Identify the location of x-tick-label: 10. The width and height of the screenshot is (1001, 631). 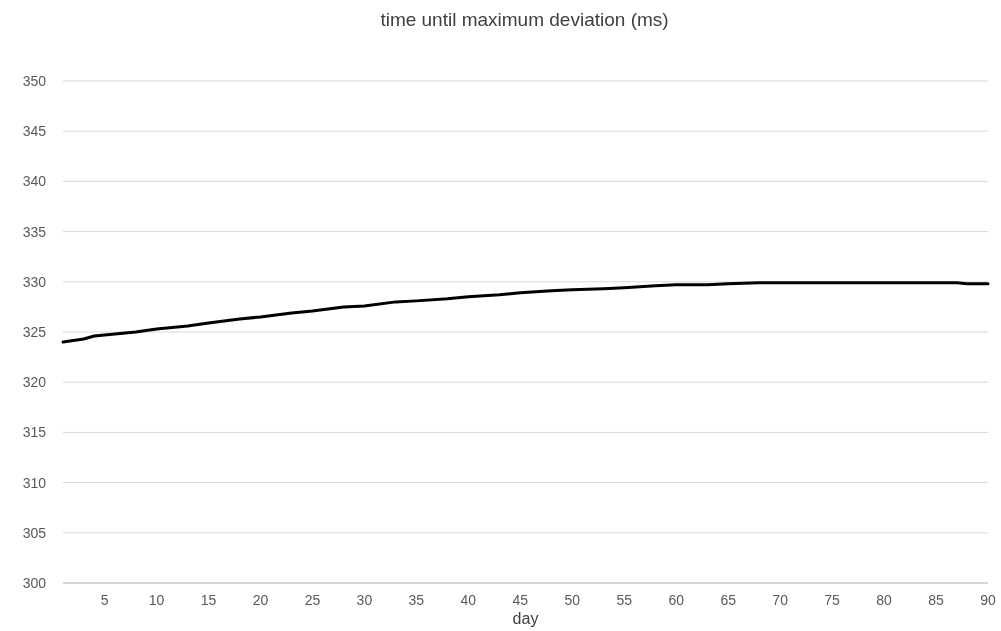
(156, 600).